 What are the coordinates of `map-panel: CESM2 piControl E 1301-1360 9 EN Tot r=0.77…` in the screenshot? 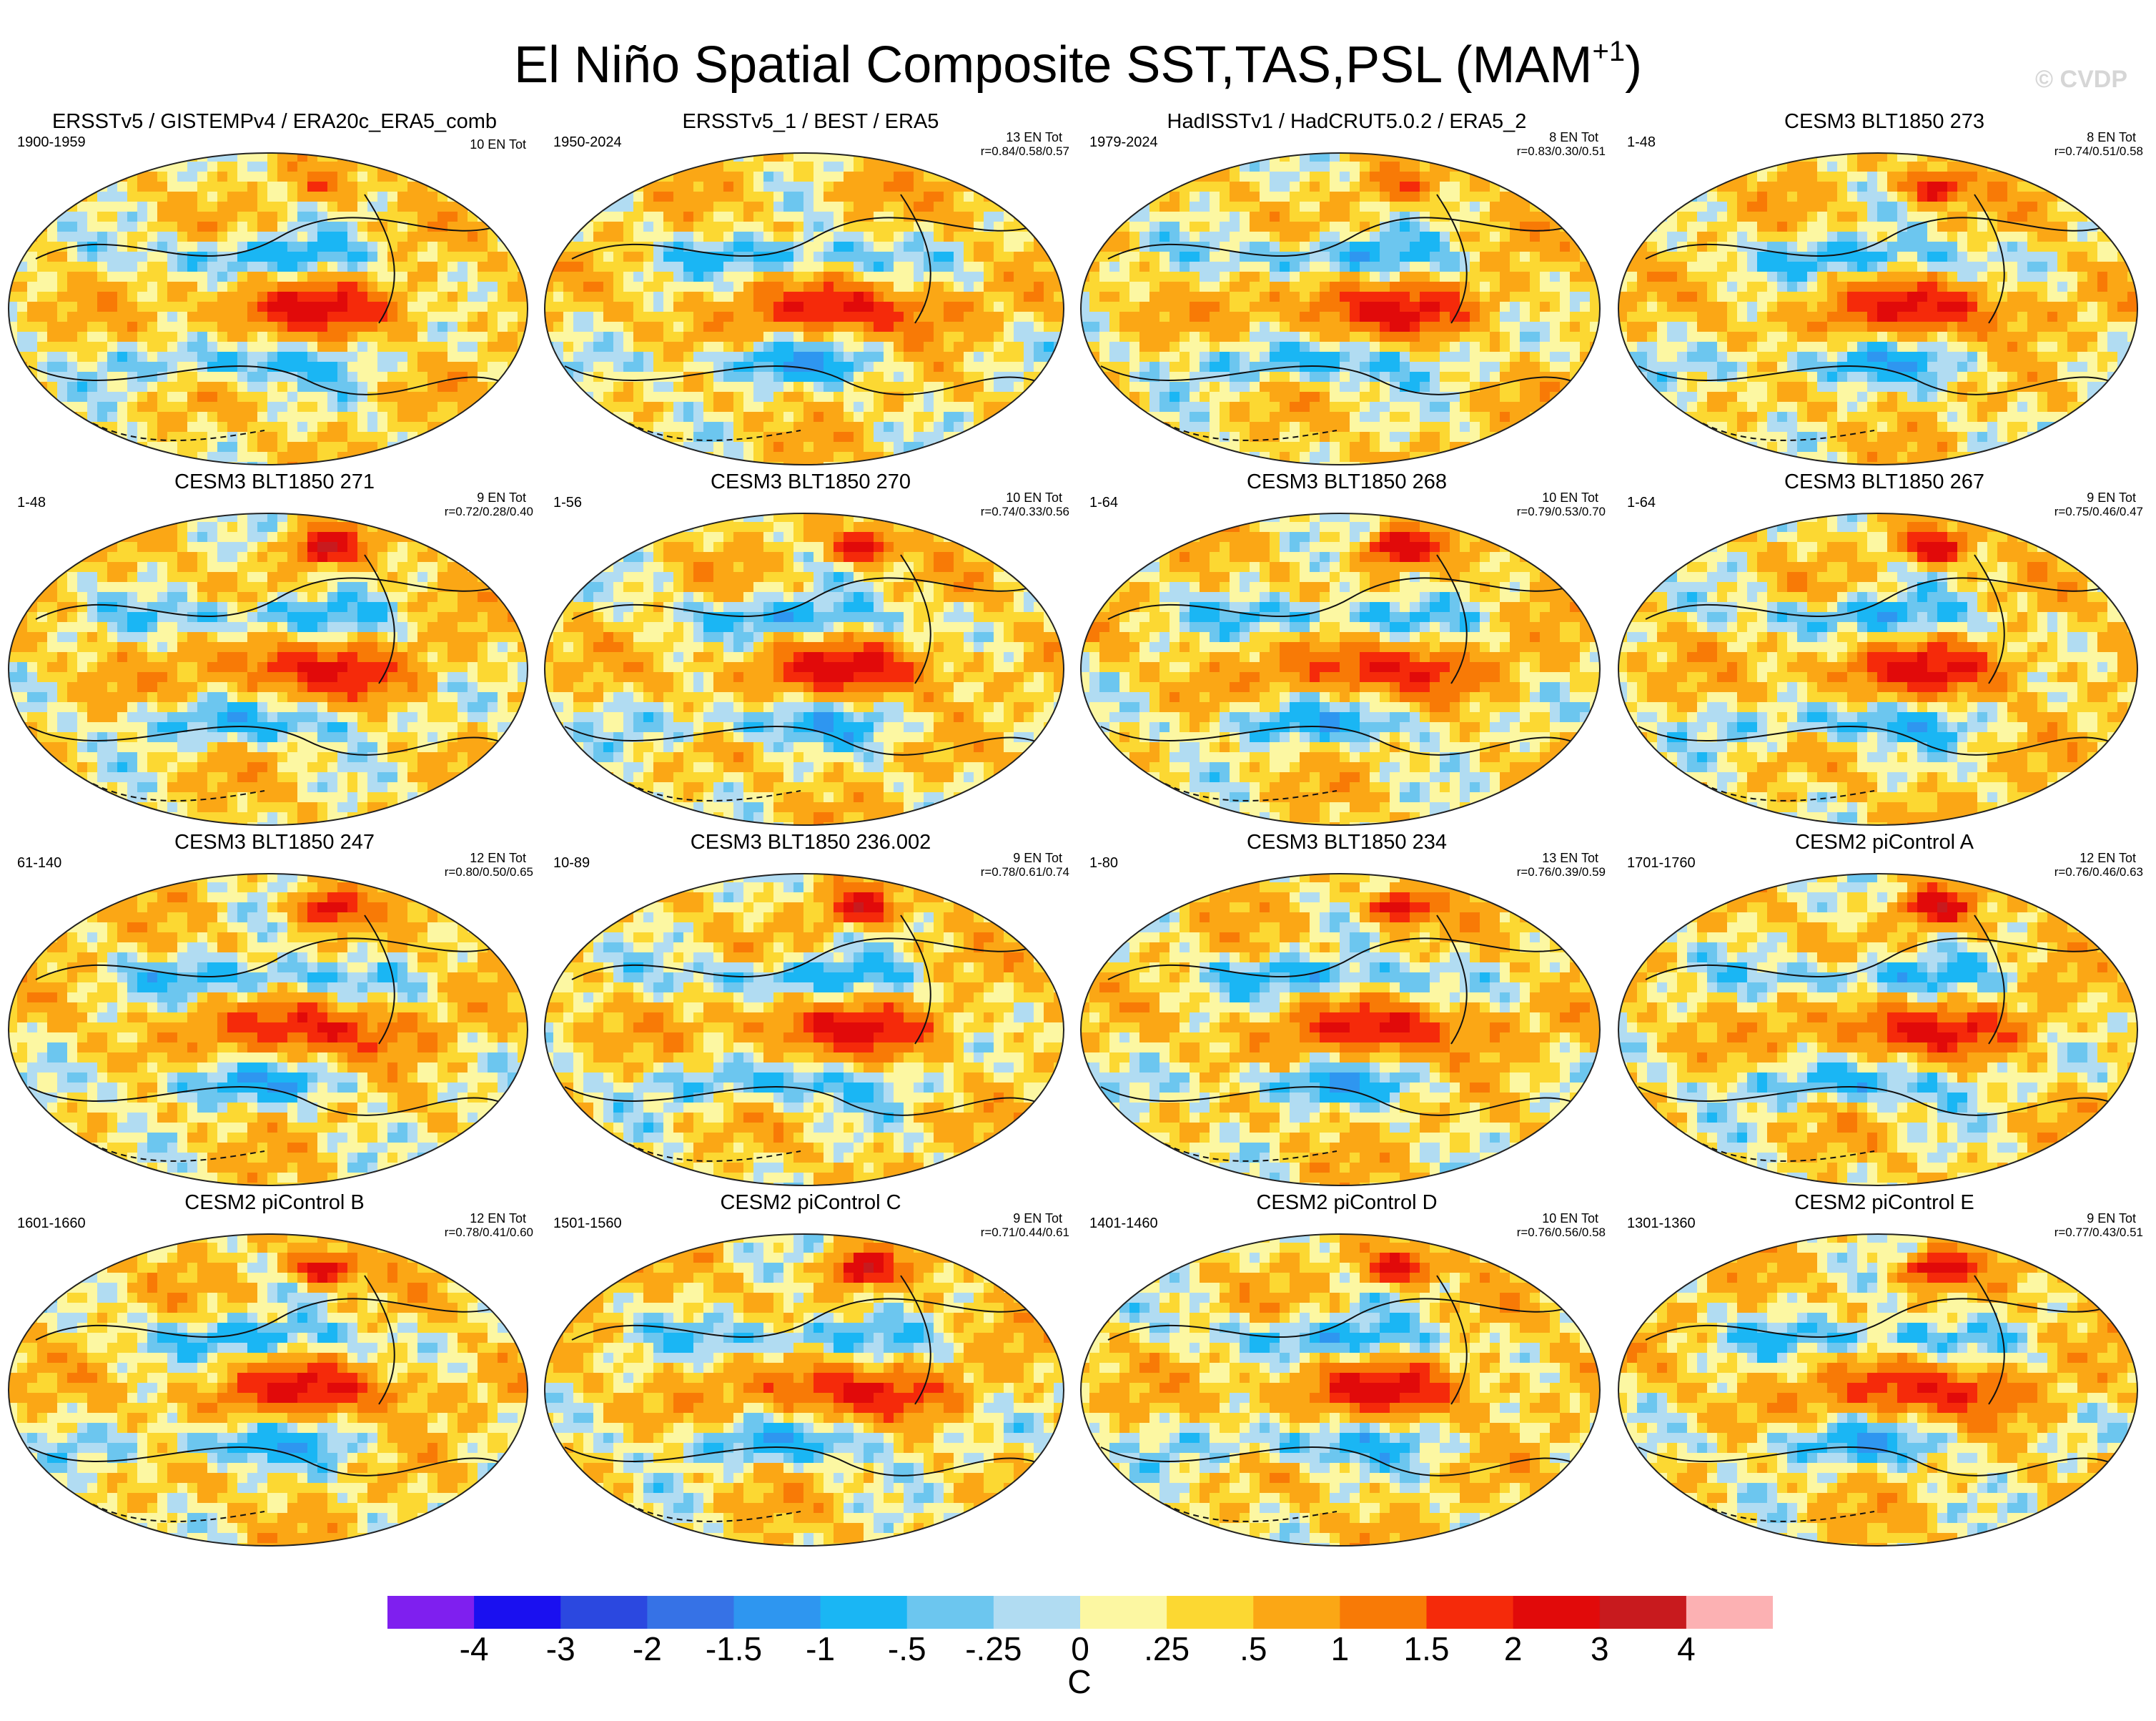 It's located at (1884, 1367).